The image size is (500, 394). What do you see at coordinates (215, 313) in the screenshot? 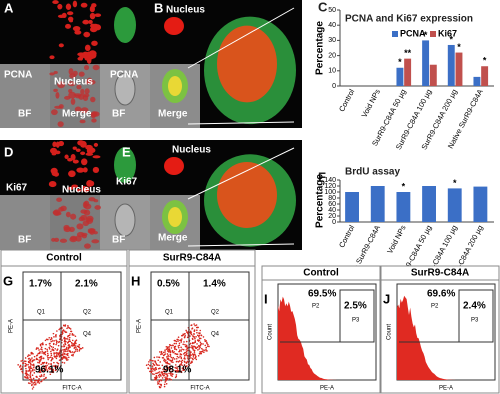
I see `gate: Q2` at bounding box center [215, 313].